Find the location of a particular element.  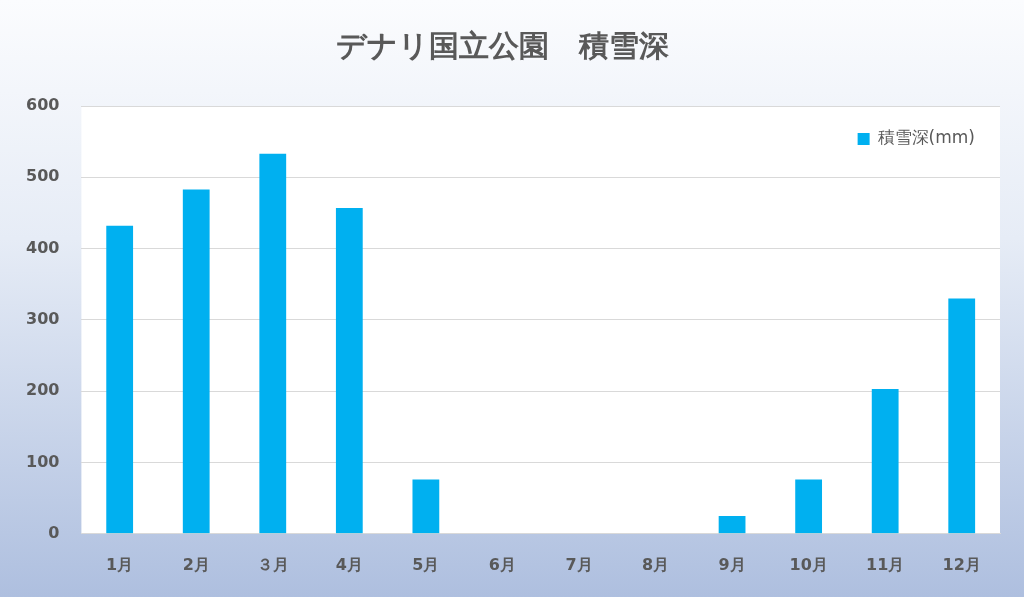

y-tick-label: 400 is located at coordinates (42, 247).